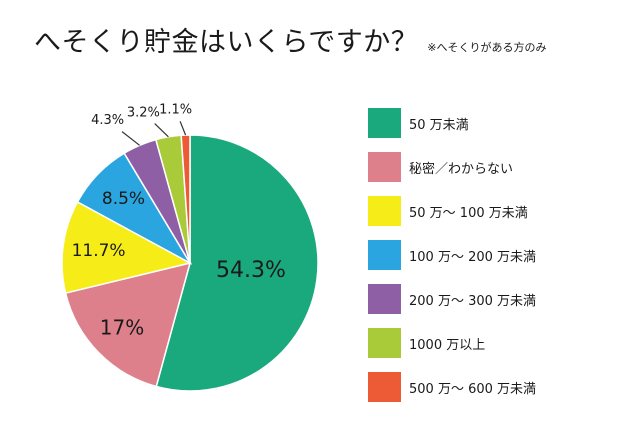  I want to click on legend-item-4: 100 万～ 200 万未満, so click(452, 255).